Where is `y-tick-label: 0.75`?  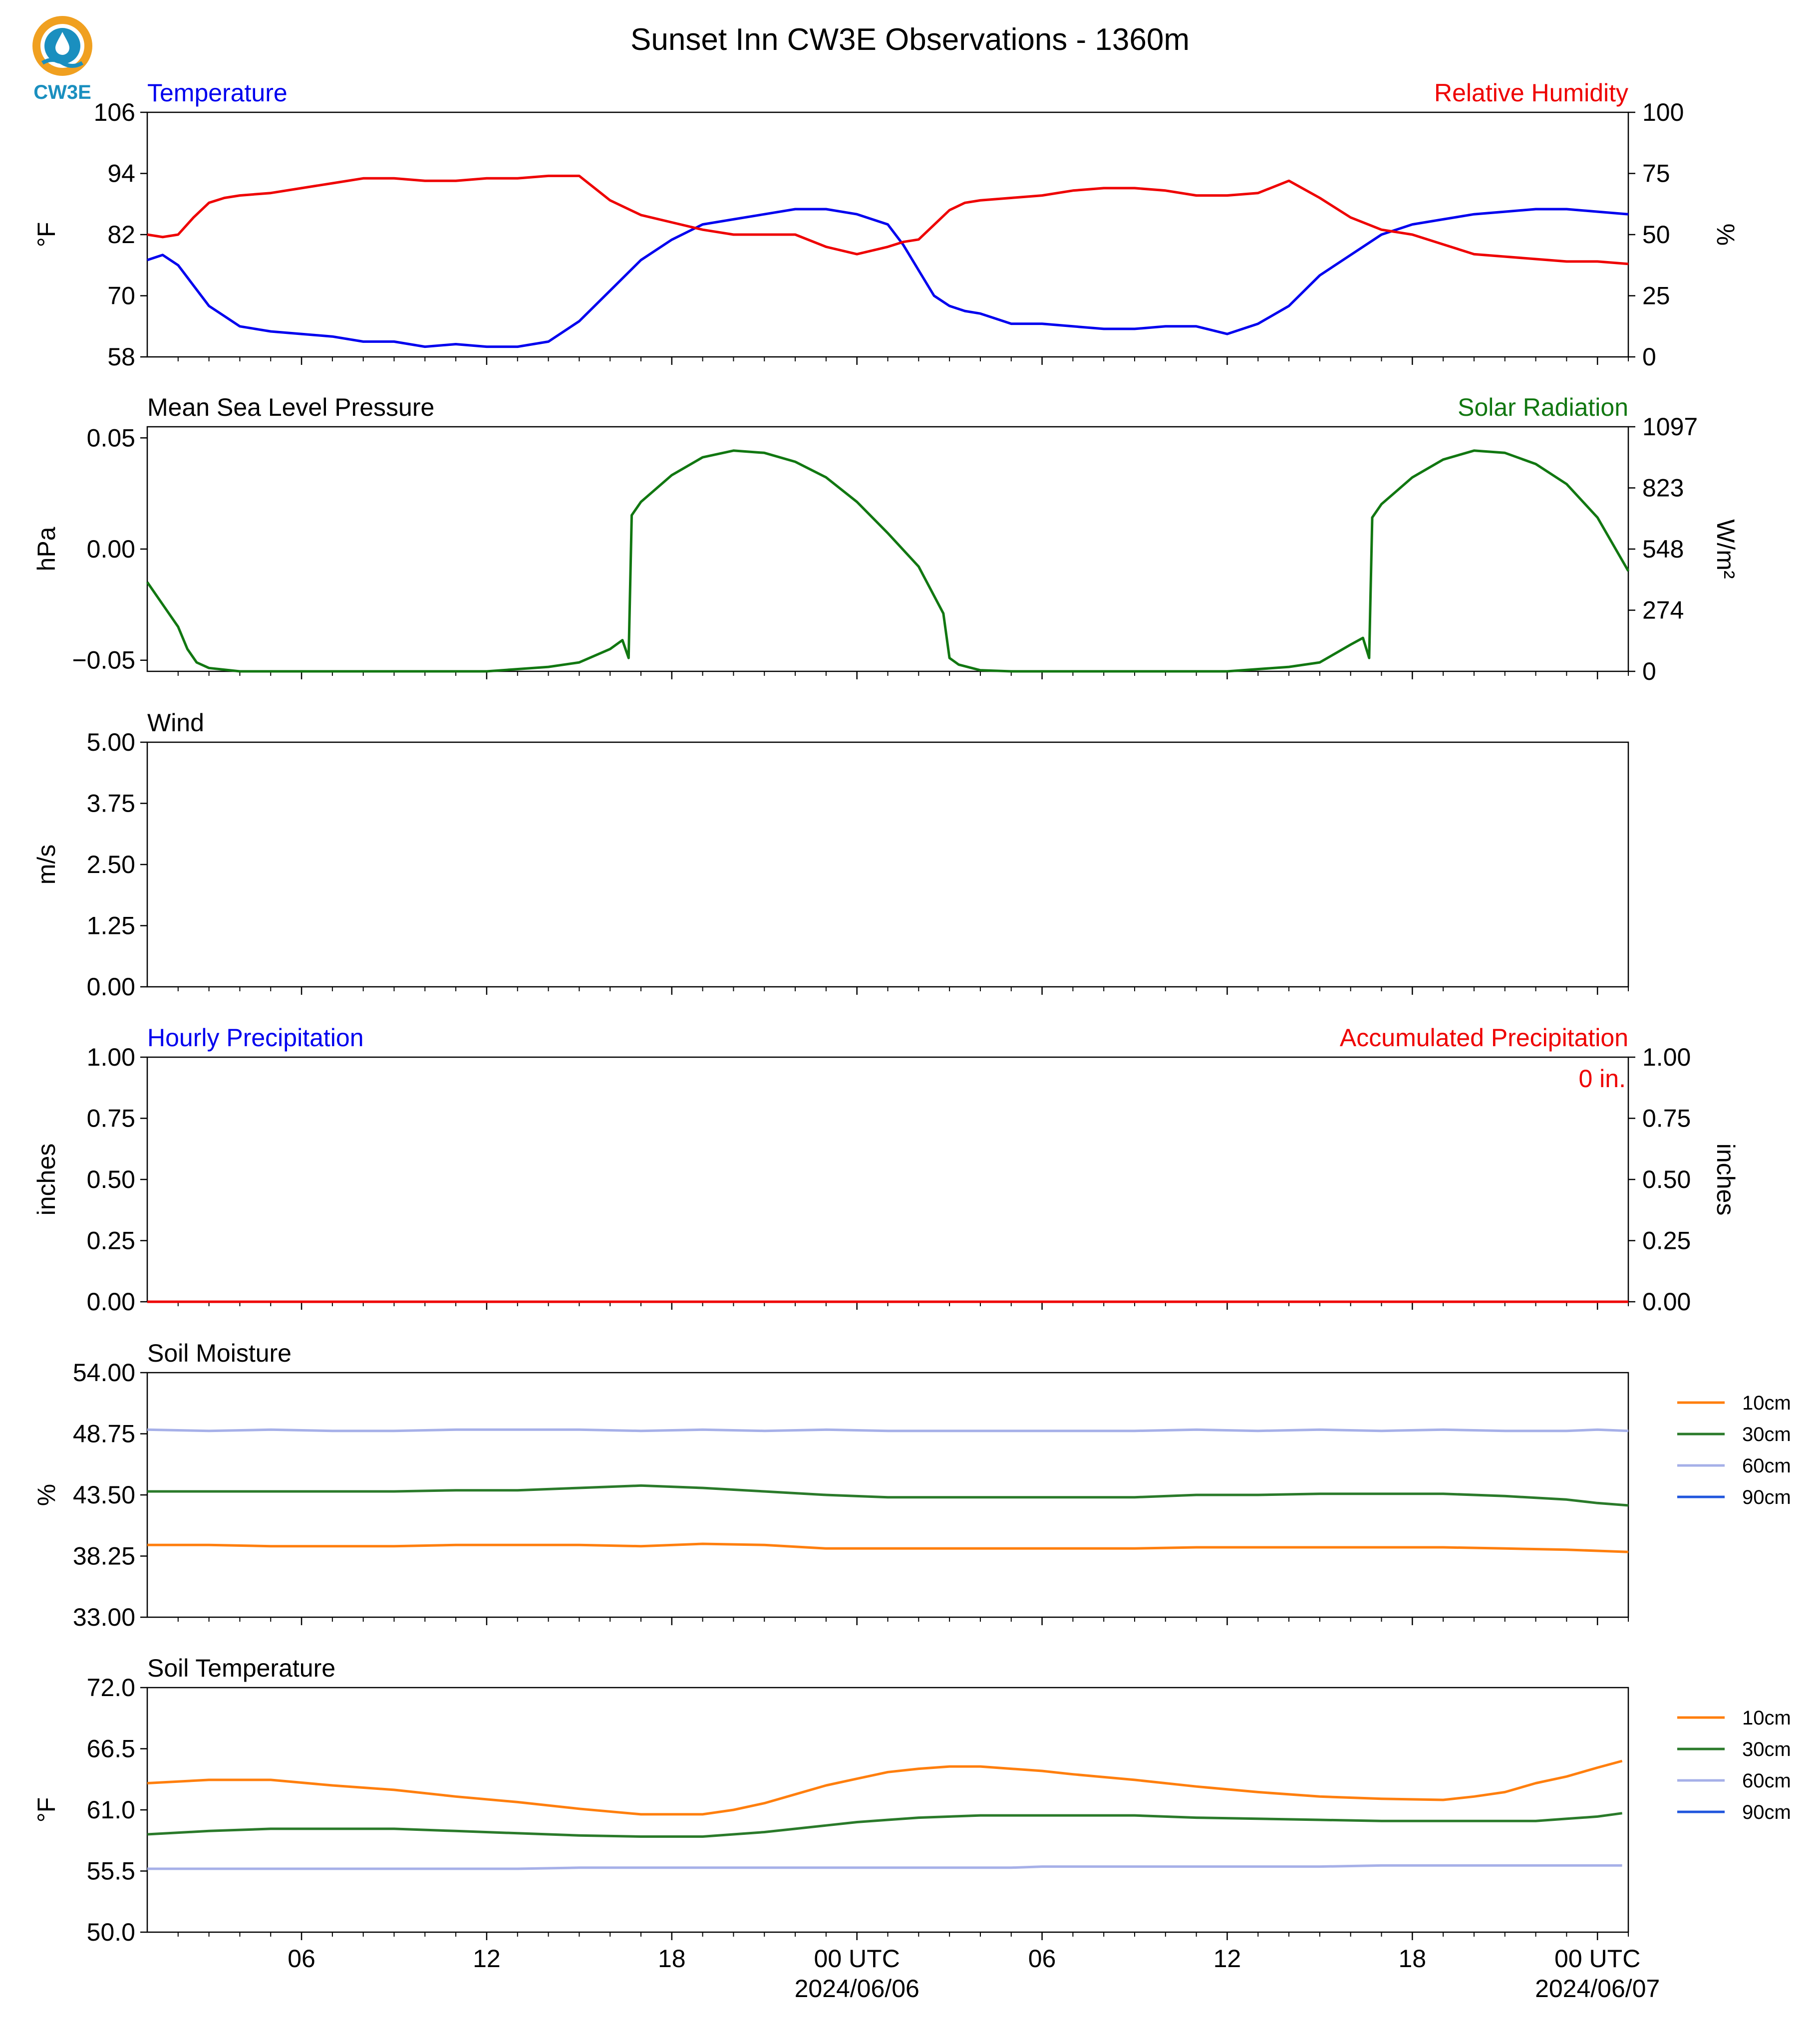 y-tick-label: 0.75 is located at coordinates (111, 1119).